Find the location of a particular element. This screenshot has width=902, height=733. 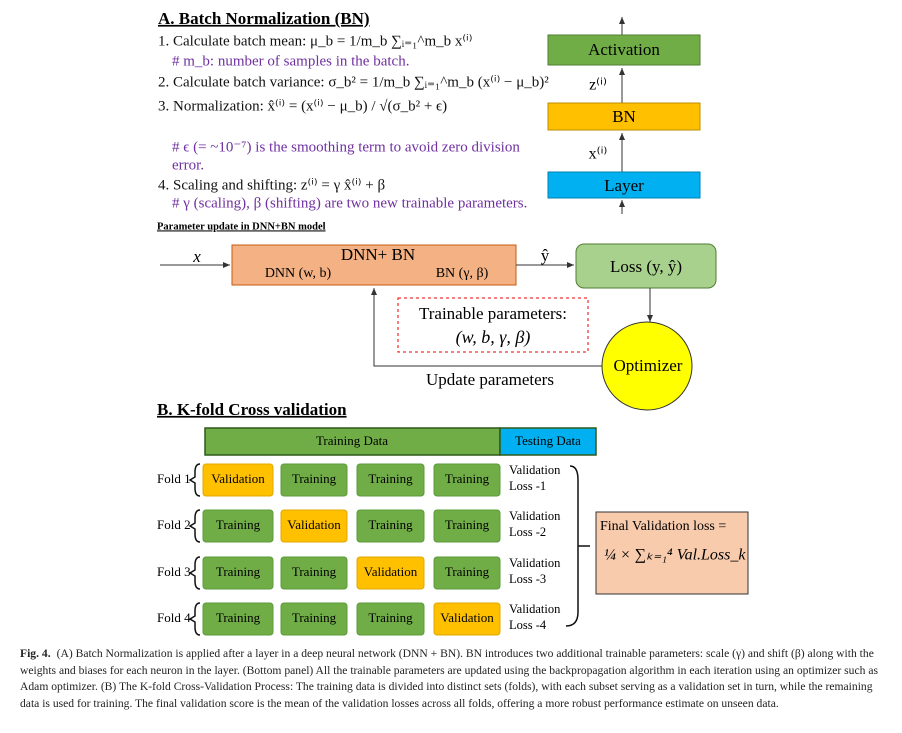

arrow is located at coordinates (486, 327).